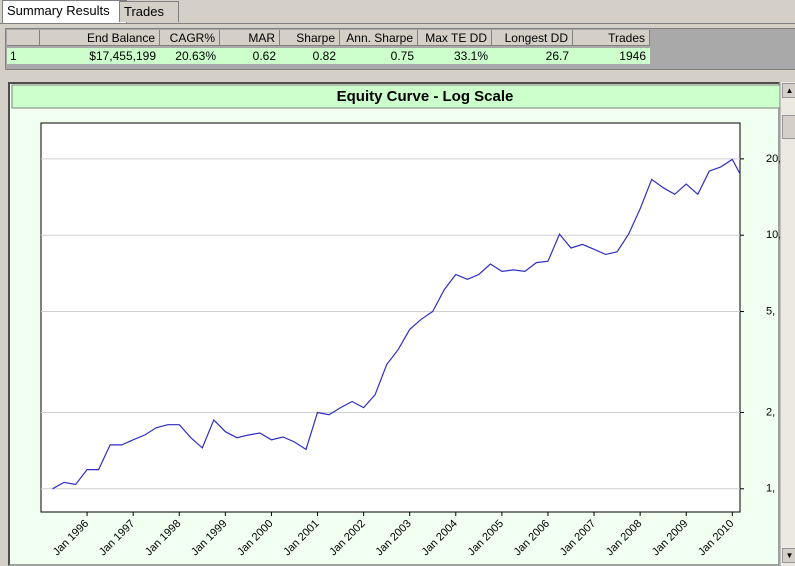  What do you see at coordinates (379, 38) in the screenshot?
I see `header-cell: Ann. Sharpe` at bounding box center [379, 38].